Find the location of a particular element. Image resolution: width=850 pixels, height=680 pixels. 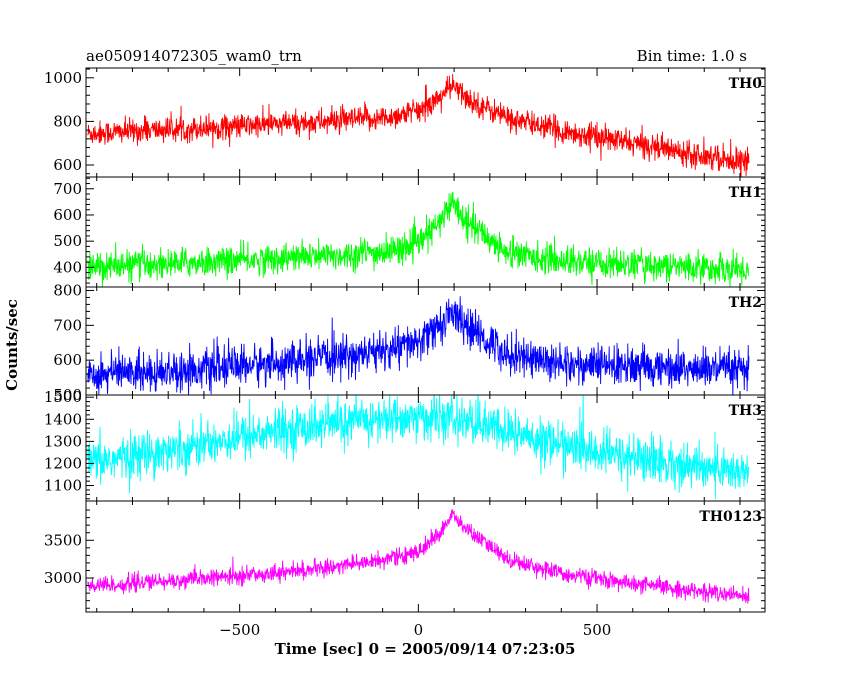

y-axis-title: Counts/sec is located at coordinates (12, 345).